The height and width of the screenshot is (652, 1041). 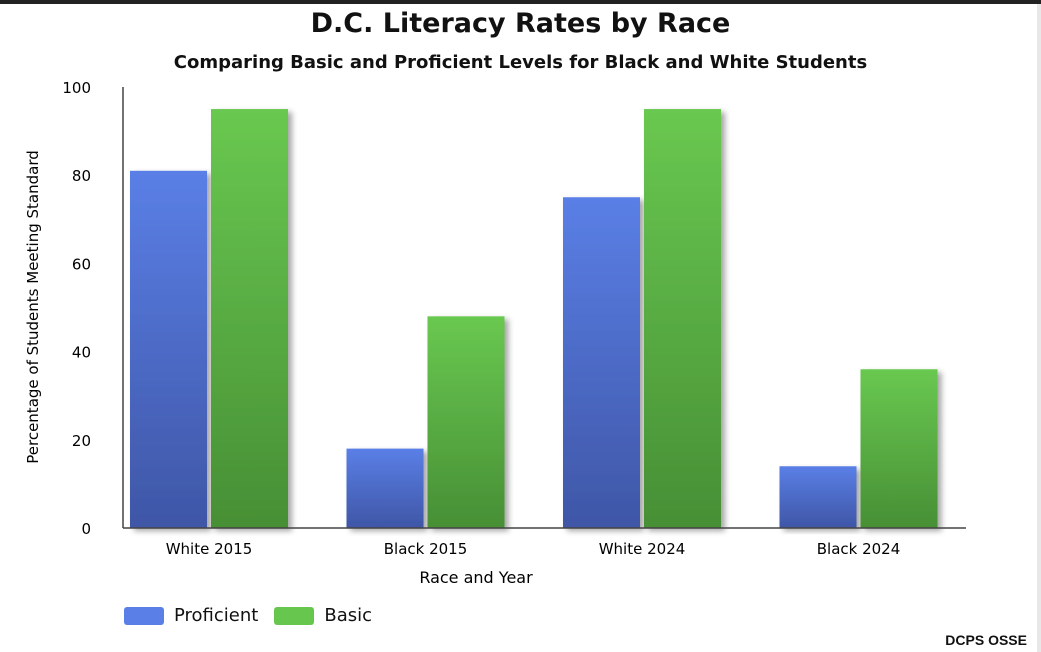 I want to click on right-border, so click(x=1039, y=328).